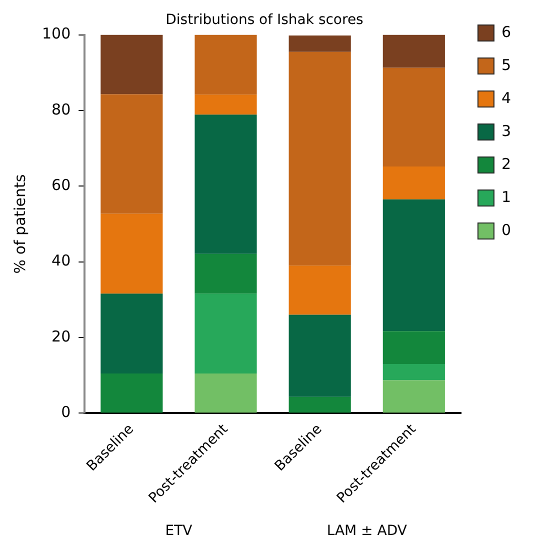  What do you see at coordinates (506, 163) in the screenshot?
I see `legend-label: 2` at bounding box center [506, 163].